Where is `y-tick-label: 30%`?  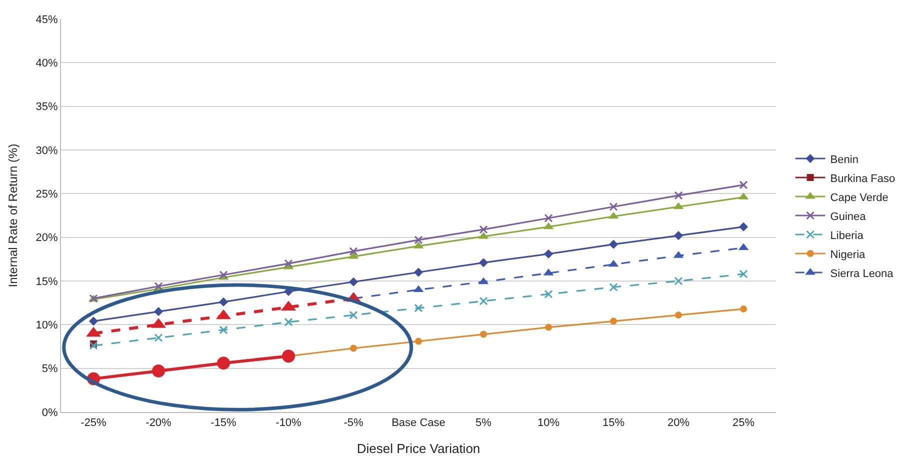
y-tick-label: 30% is located at coordinates (47, 150).